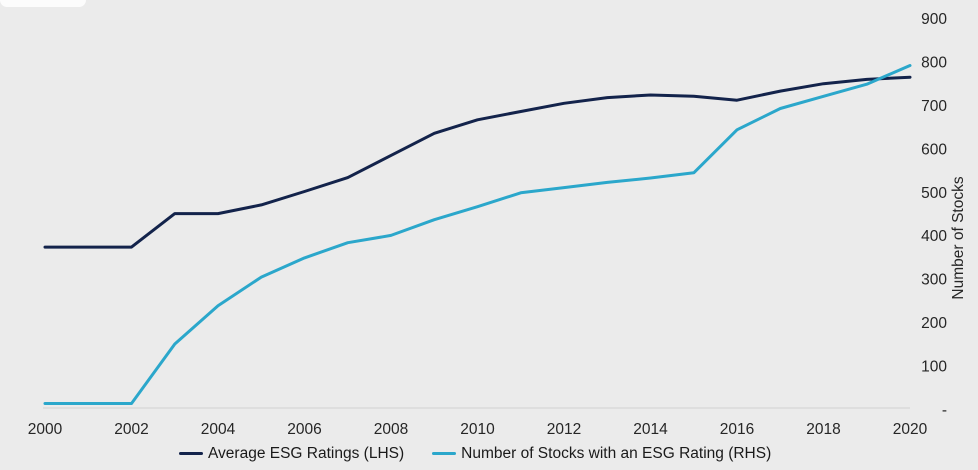 The image size is (978, 470). I want to click on x-tick-label: 2004, so click(218, 429).